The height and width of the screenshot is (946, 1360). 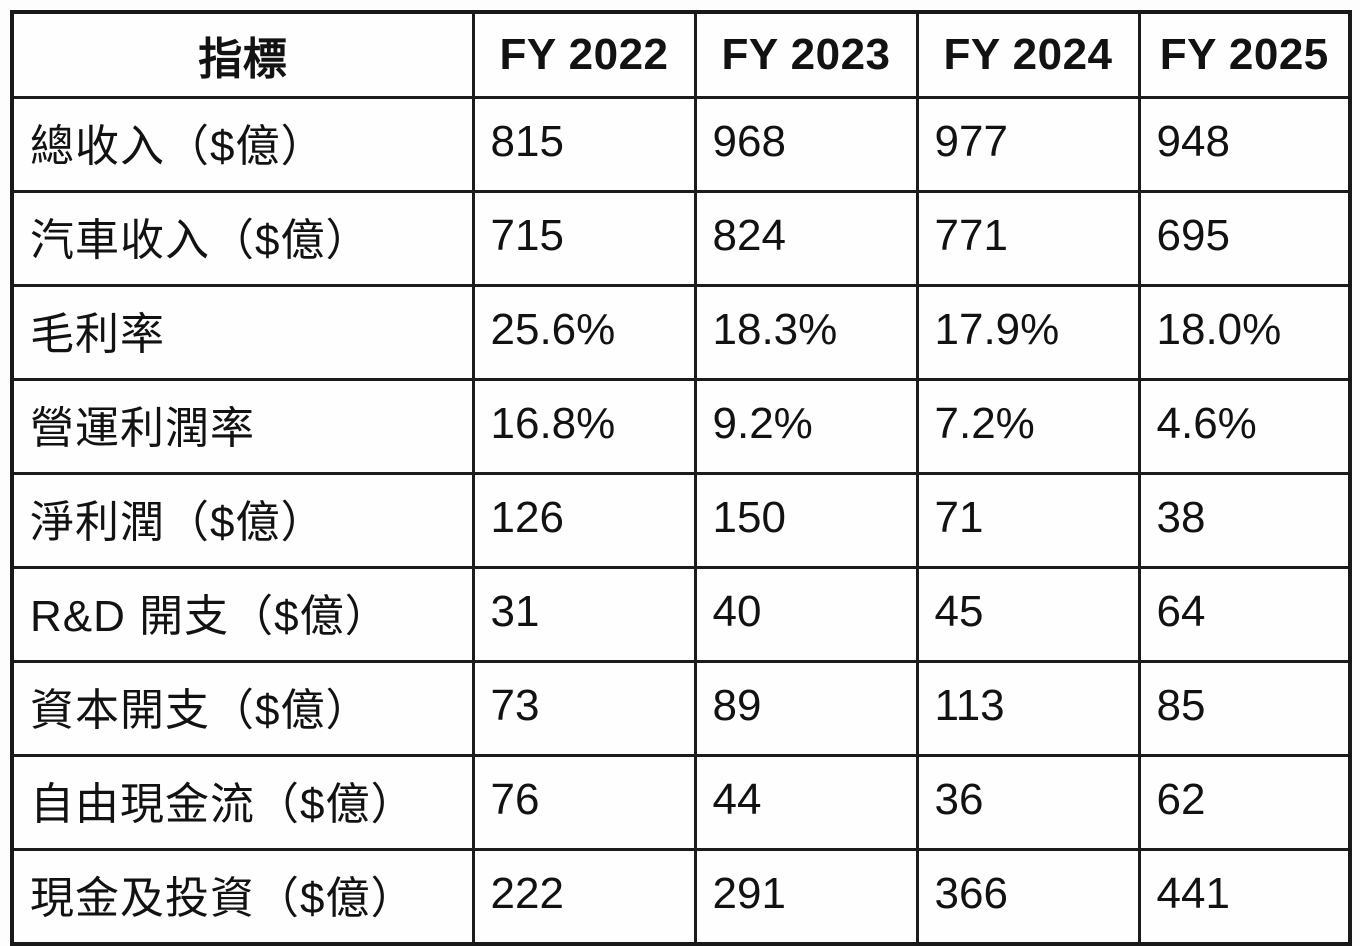 What do you see at coordinates (242, 332) in the screenshot?
I see `row-label-cell: 毛利率` at bounding box center [242, 332].